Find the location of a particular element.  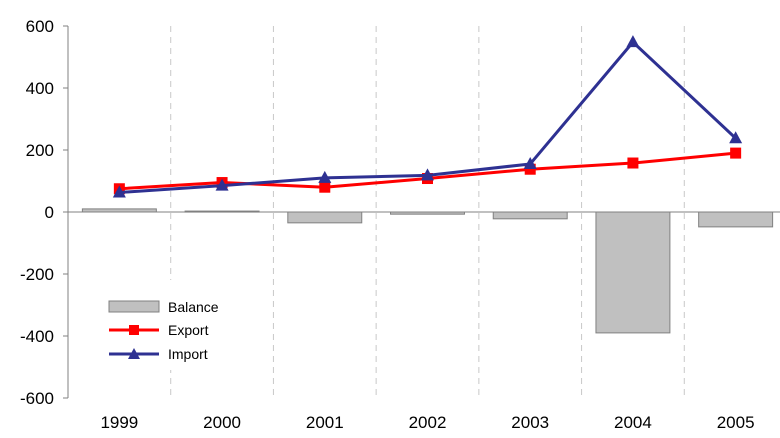

legend-label-balance: Balance is located at coordinates (193, 307).